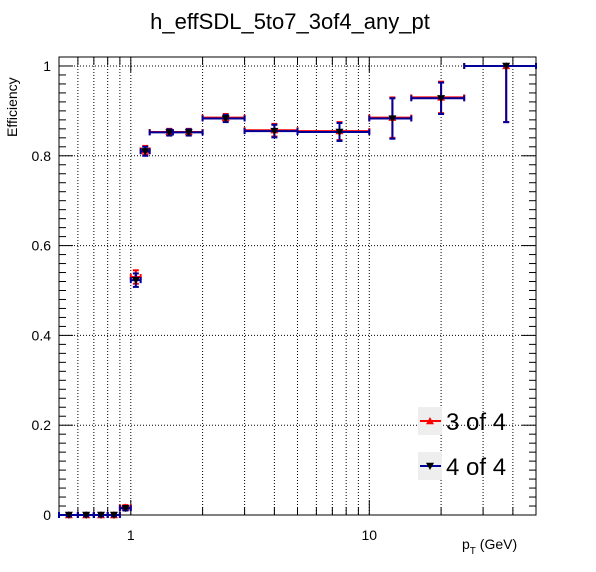 The width and height of the screenshot is (596, 572). What do you see at coordinates (47, 515) in the screenshot?
I see `y-tick-label: 0` at bounding box center [47, 515].